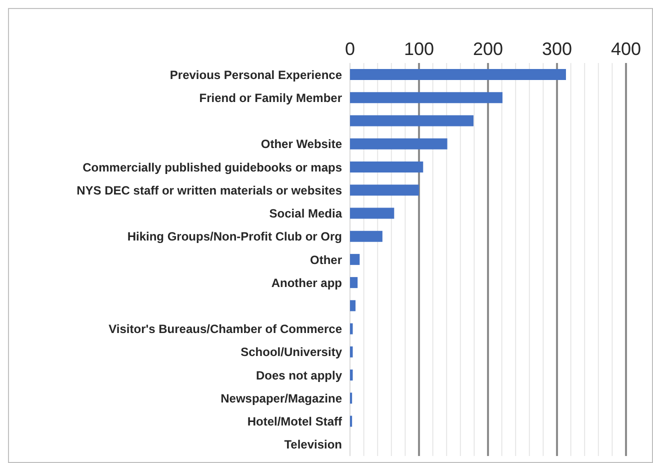 This screenshot has height=463, width=653. What do you see at coordinates (305, 213) in the screenshot?
I see `y-tick-label: Social Media` at bounding box center [305, 213].